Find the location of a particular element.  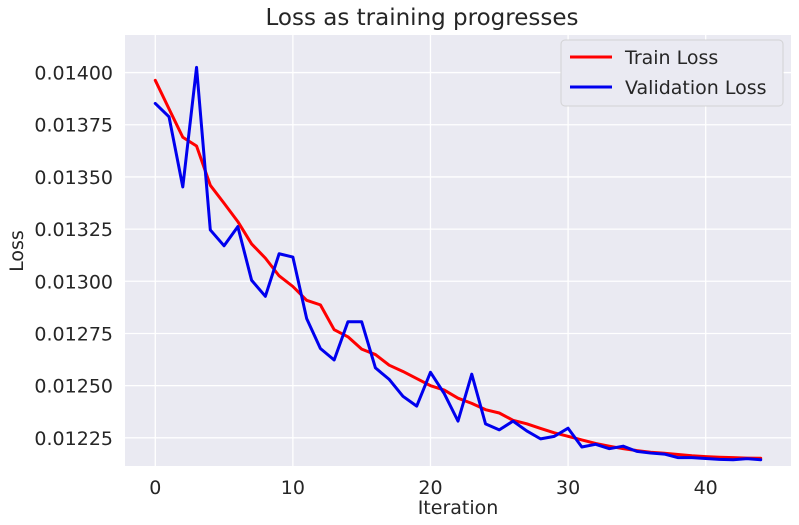

x-tick-label: 10 is located at coordinates (293, 488).